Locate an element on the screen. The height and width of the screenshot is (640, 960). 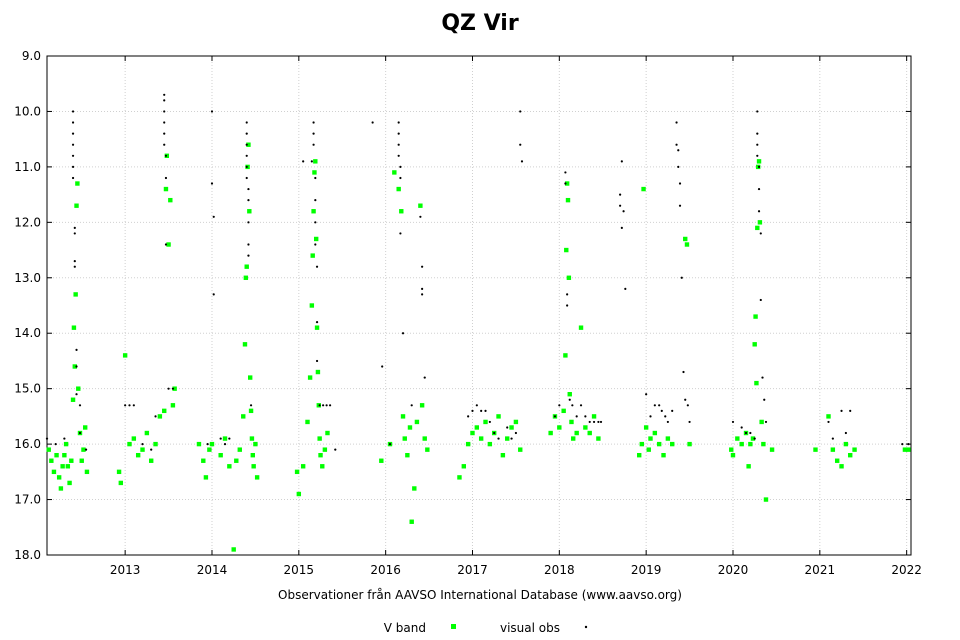
x-tick-label: 2017 is located at coordinates (472, 570).